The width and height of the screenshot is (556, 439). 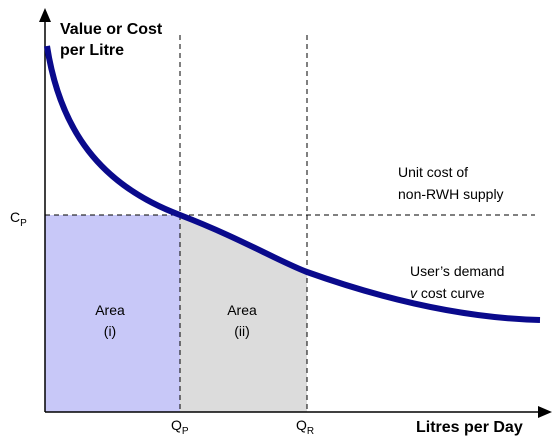 What do you see at coordinates (469, 427) in the screenshot?
I see `x-label: Litres per Day` at bounding box center [469, 427].